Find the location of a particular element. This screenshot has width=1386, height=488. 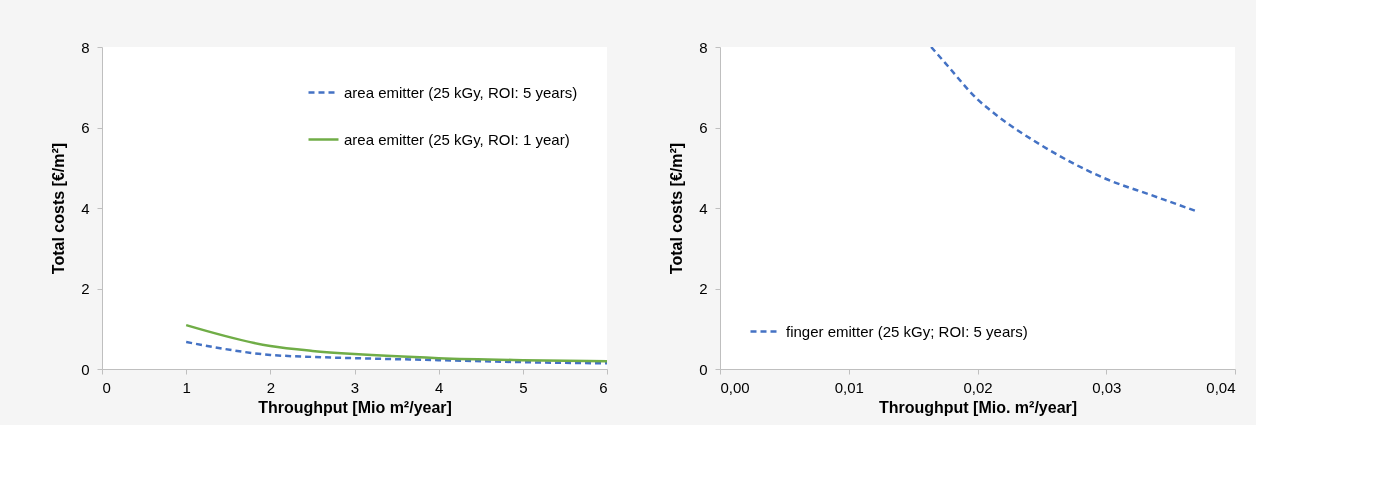

x-tick-label: 3 is located at coordinates (355, 387).